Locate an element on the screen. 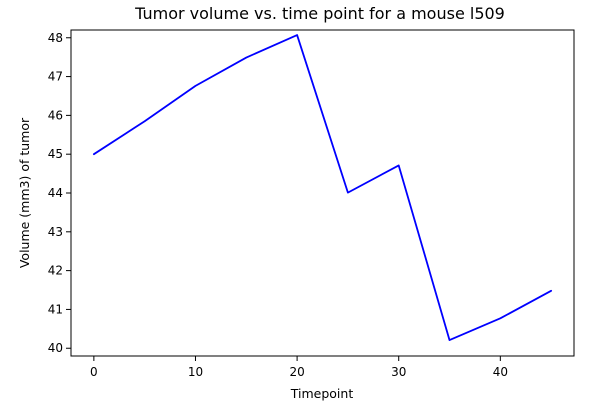 Image resolution: width=601 pixels, height=408 pixels. x-tick-label: 30 is located at coordinates (398, 372).